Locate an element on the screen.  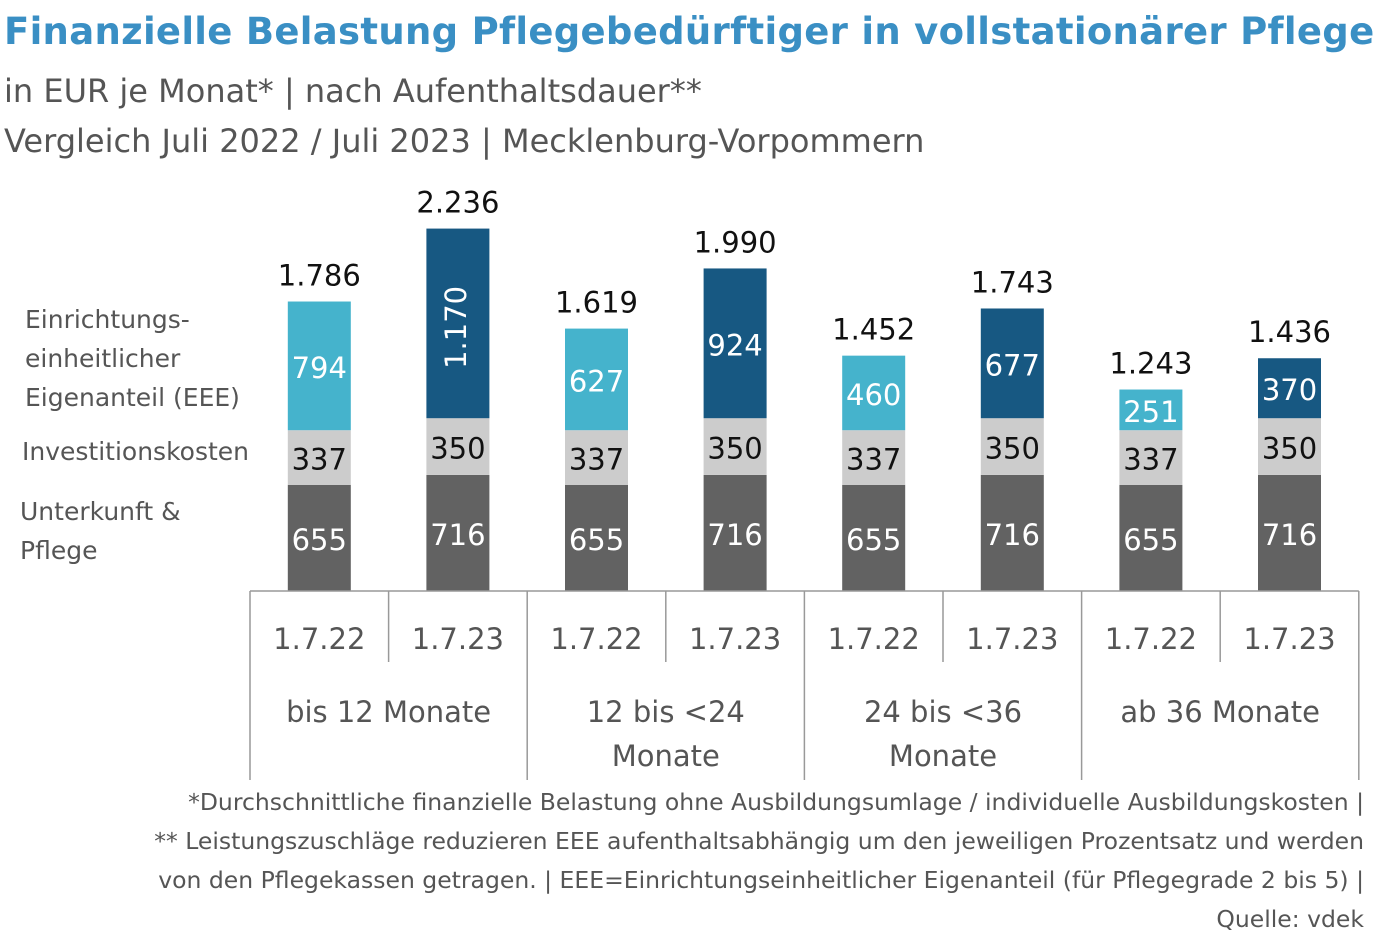
total-label: 1.436 is located at coordinates (1289, 332).